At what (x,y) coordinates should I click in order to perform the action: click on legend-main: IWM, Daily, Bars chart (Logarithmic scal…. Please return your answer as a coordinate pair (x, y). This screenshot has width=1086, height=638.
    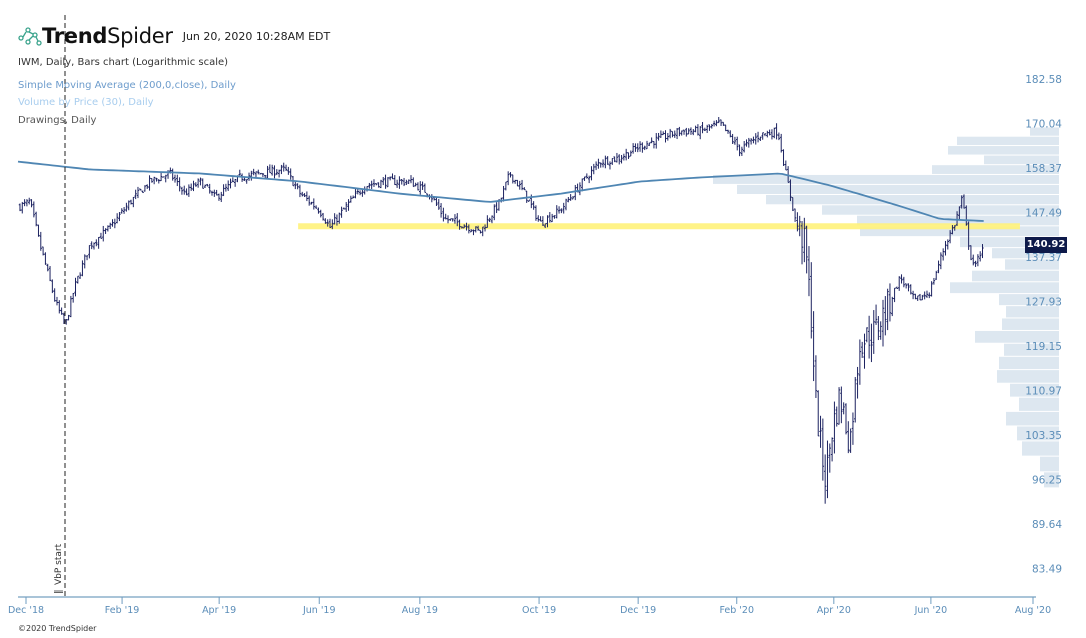
    Looking at the image, I should click on (123, 62).